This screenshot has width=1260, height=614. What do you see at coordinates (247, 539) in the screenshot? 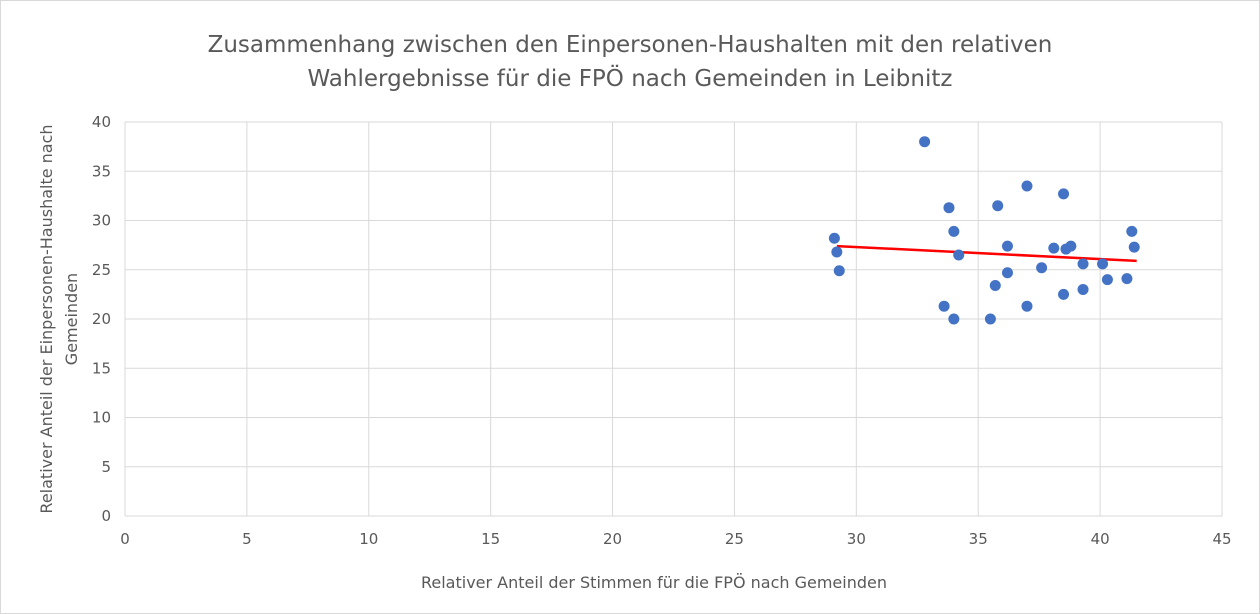
I see `x-tick-label: 5` at bounding box center [247, 539].